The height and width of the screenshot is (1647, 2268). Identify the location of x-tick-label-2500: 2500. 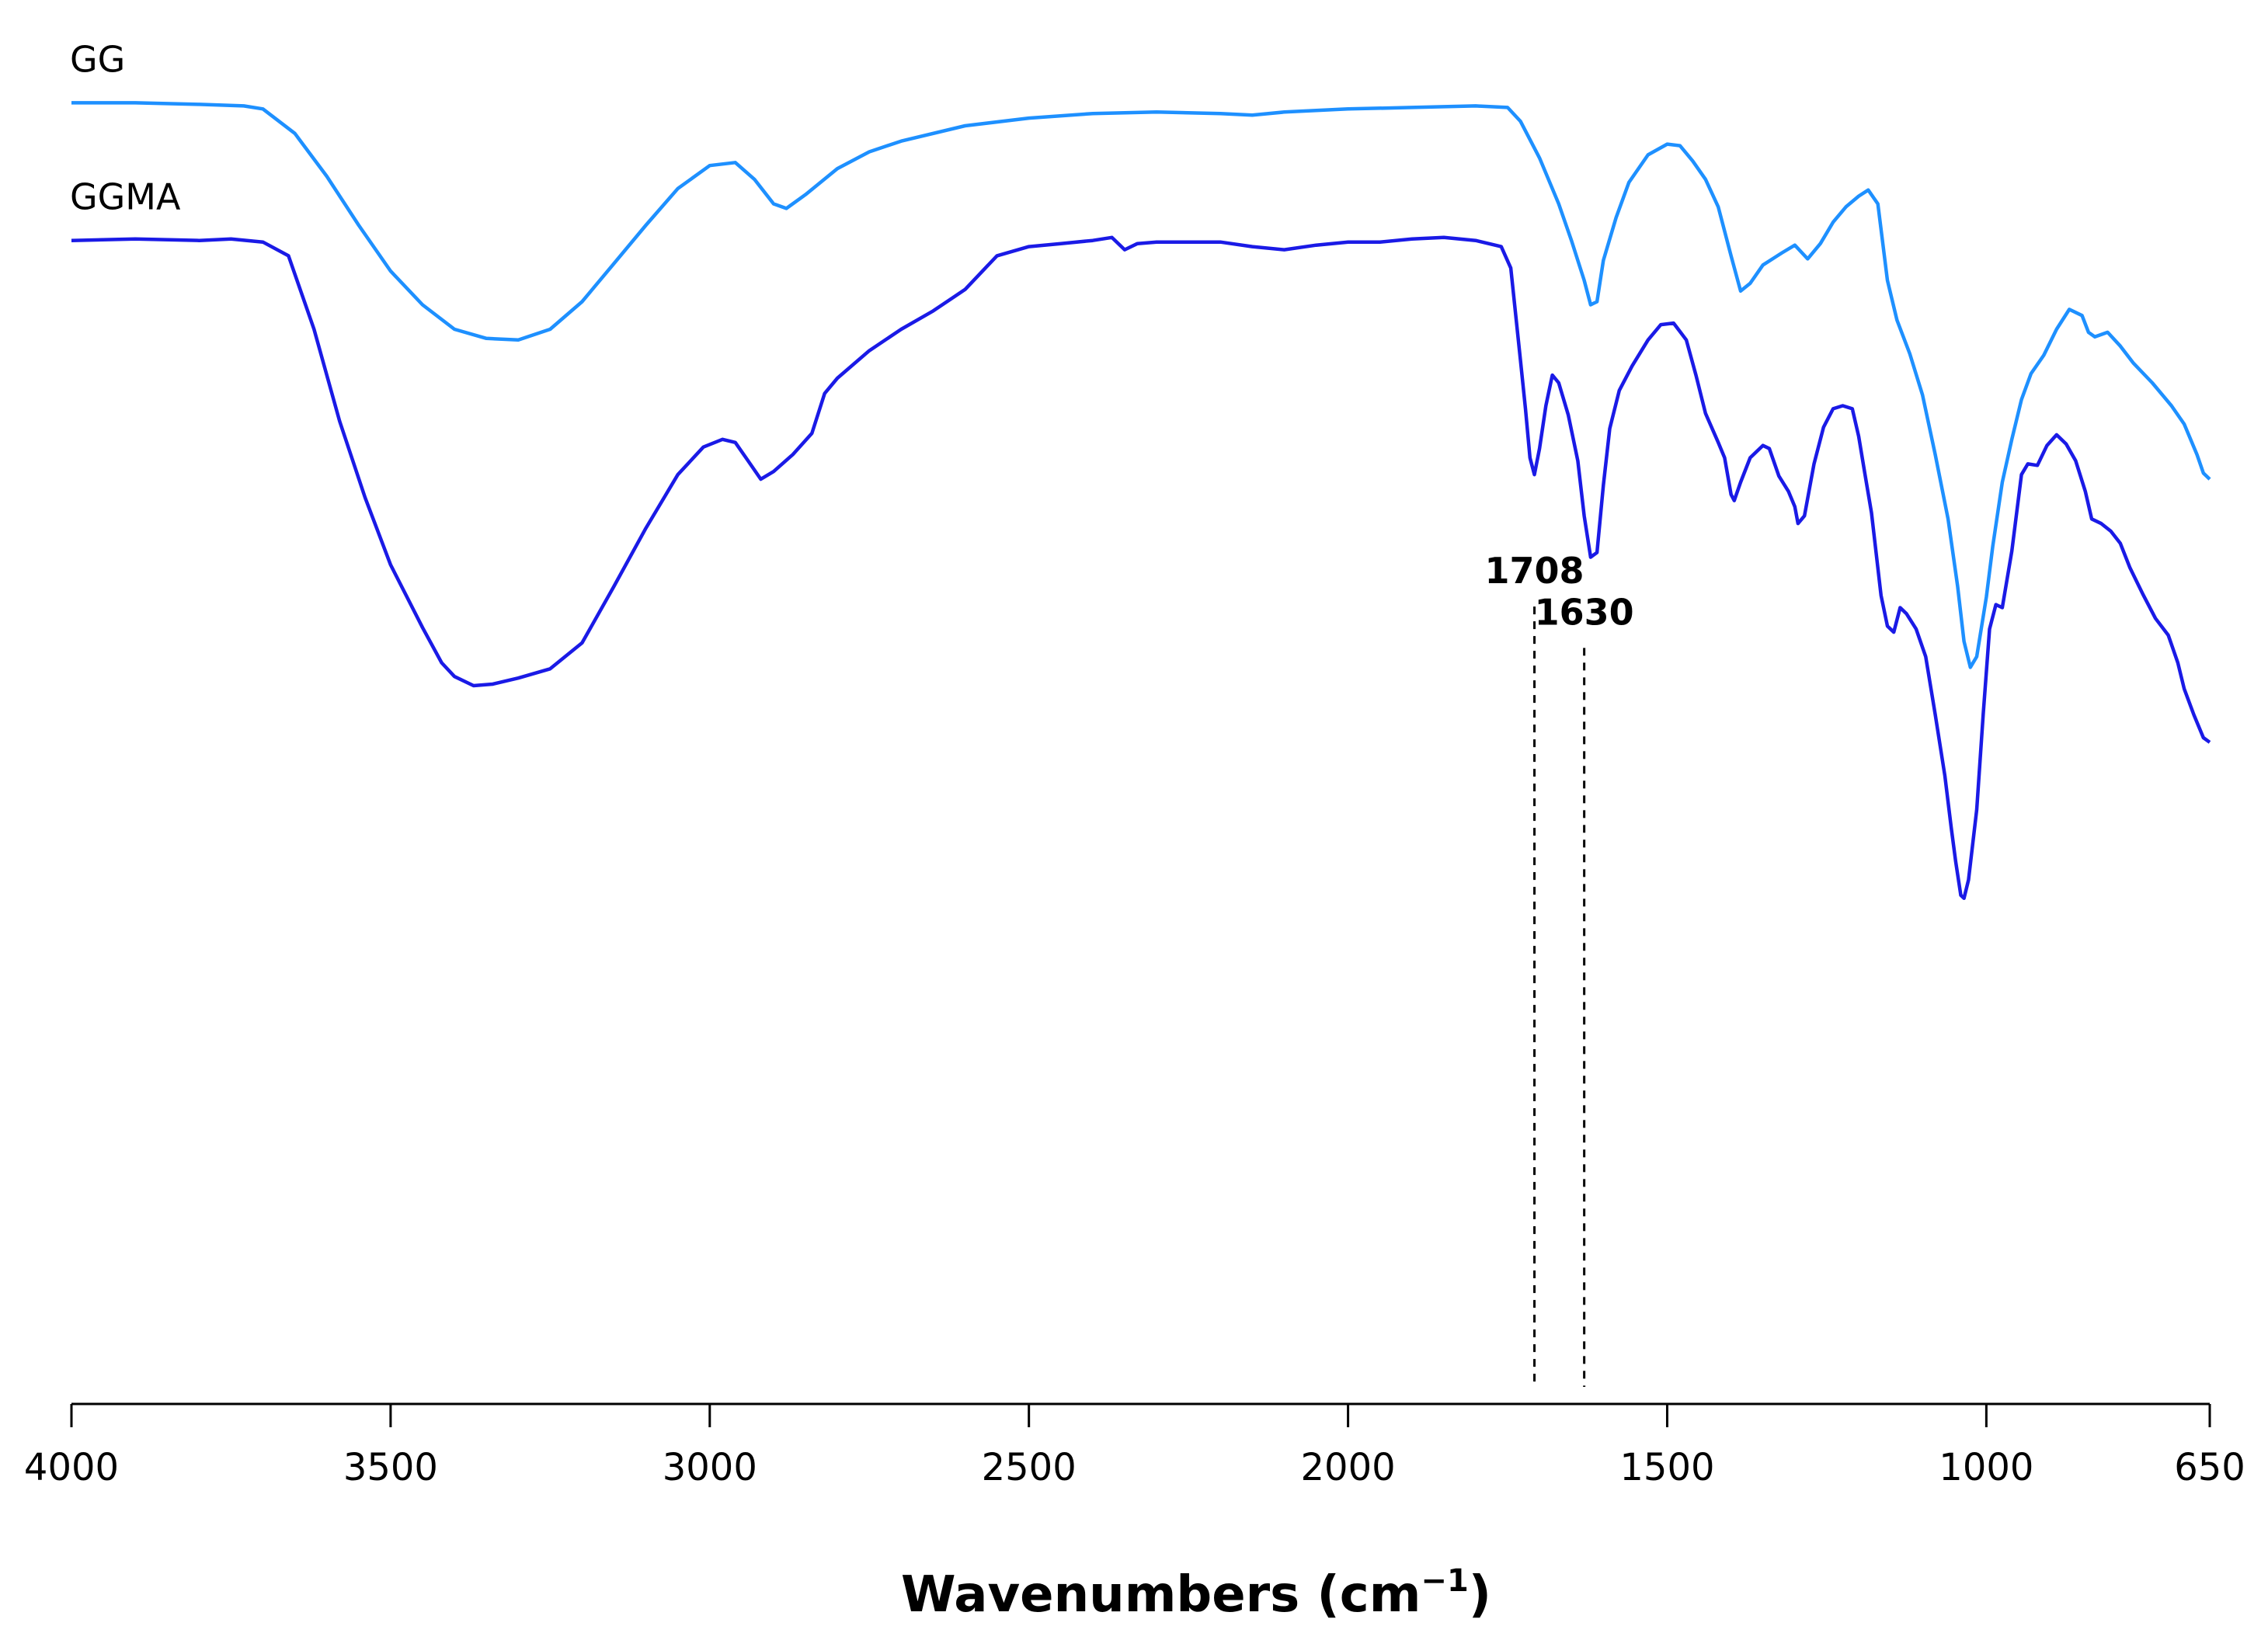
(1029, 1467).